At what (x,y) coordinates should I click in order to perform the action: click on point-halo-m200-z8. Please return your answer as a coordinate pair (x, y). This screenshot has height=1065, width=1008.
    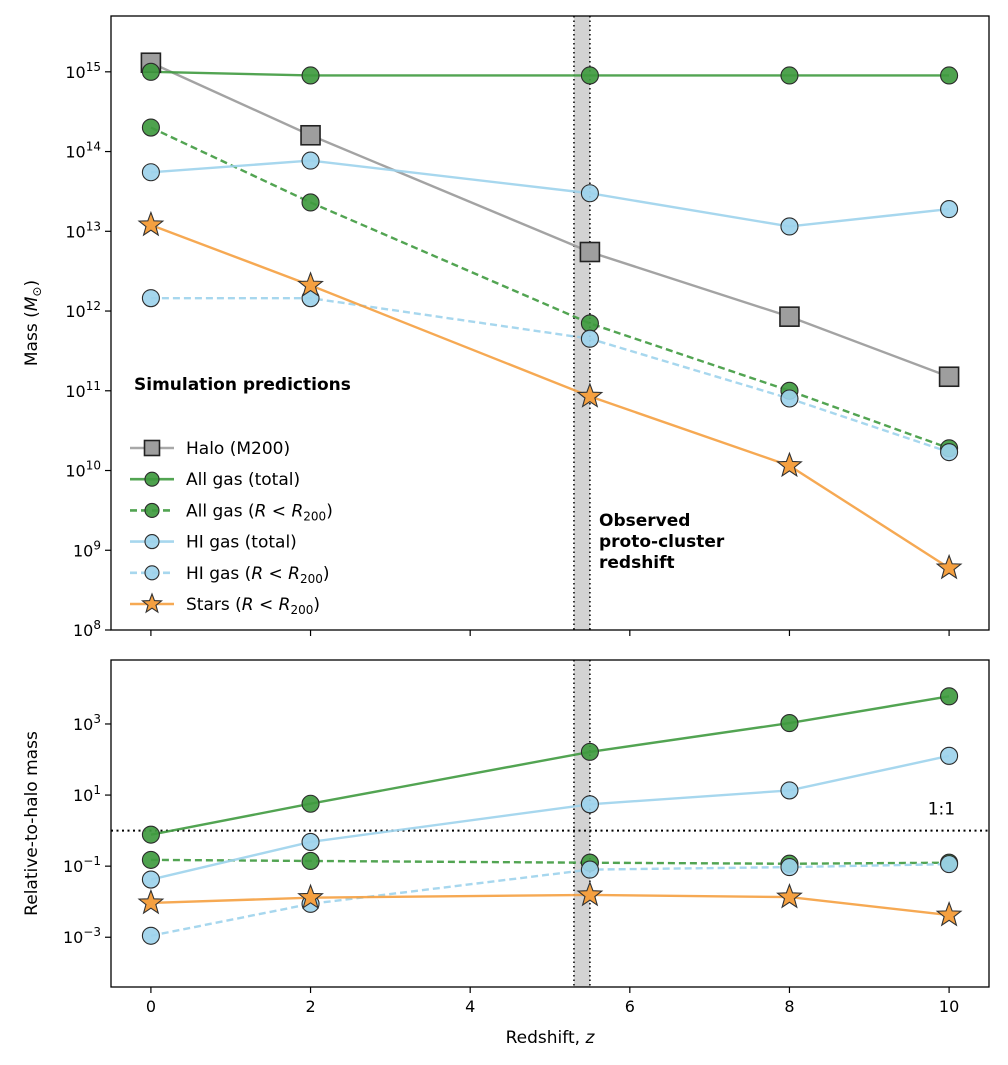
    Looking at the image, I should click on (789, 316).